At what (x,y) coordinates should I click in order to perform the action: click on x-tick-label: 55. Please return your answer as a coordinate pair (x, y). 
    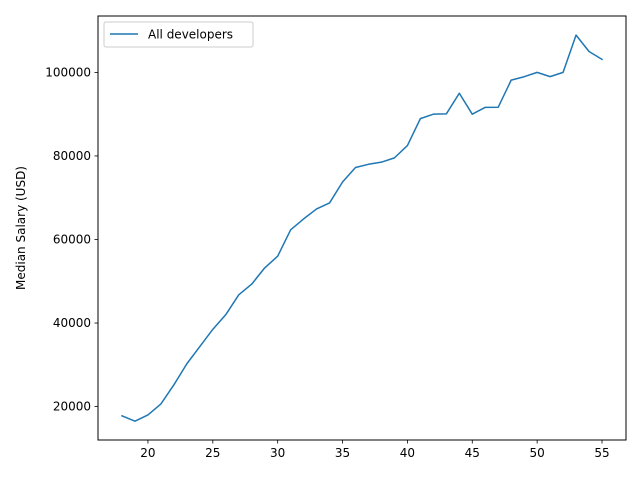
    Looking at the image, I should click on (601, 453).